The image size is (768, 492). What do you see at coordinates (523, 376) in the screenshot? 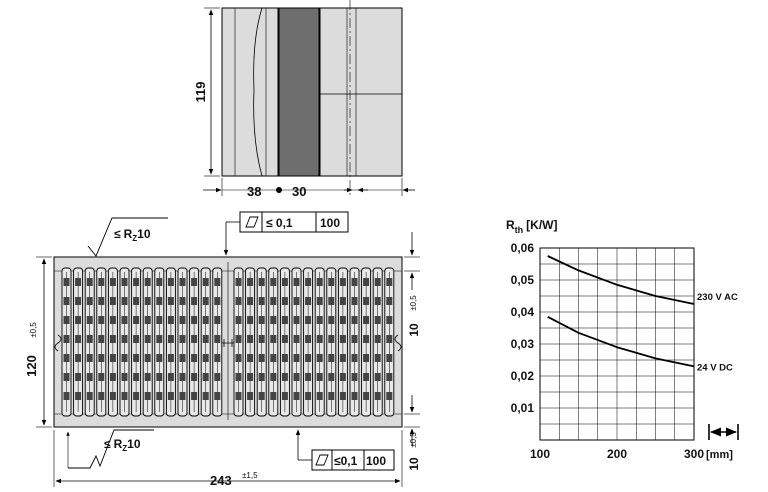
I see `chart-y-tick-label: 0,02` at bounding box center [523, 376].